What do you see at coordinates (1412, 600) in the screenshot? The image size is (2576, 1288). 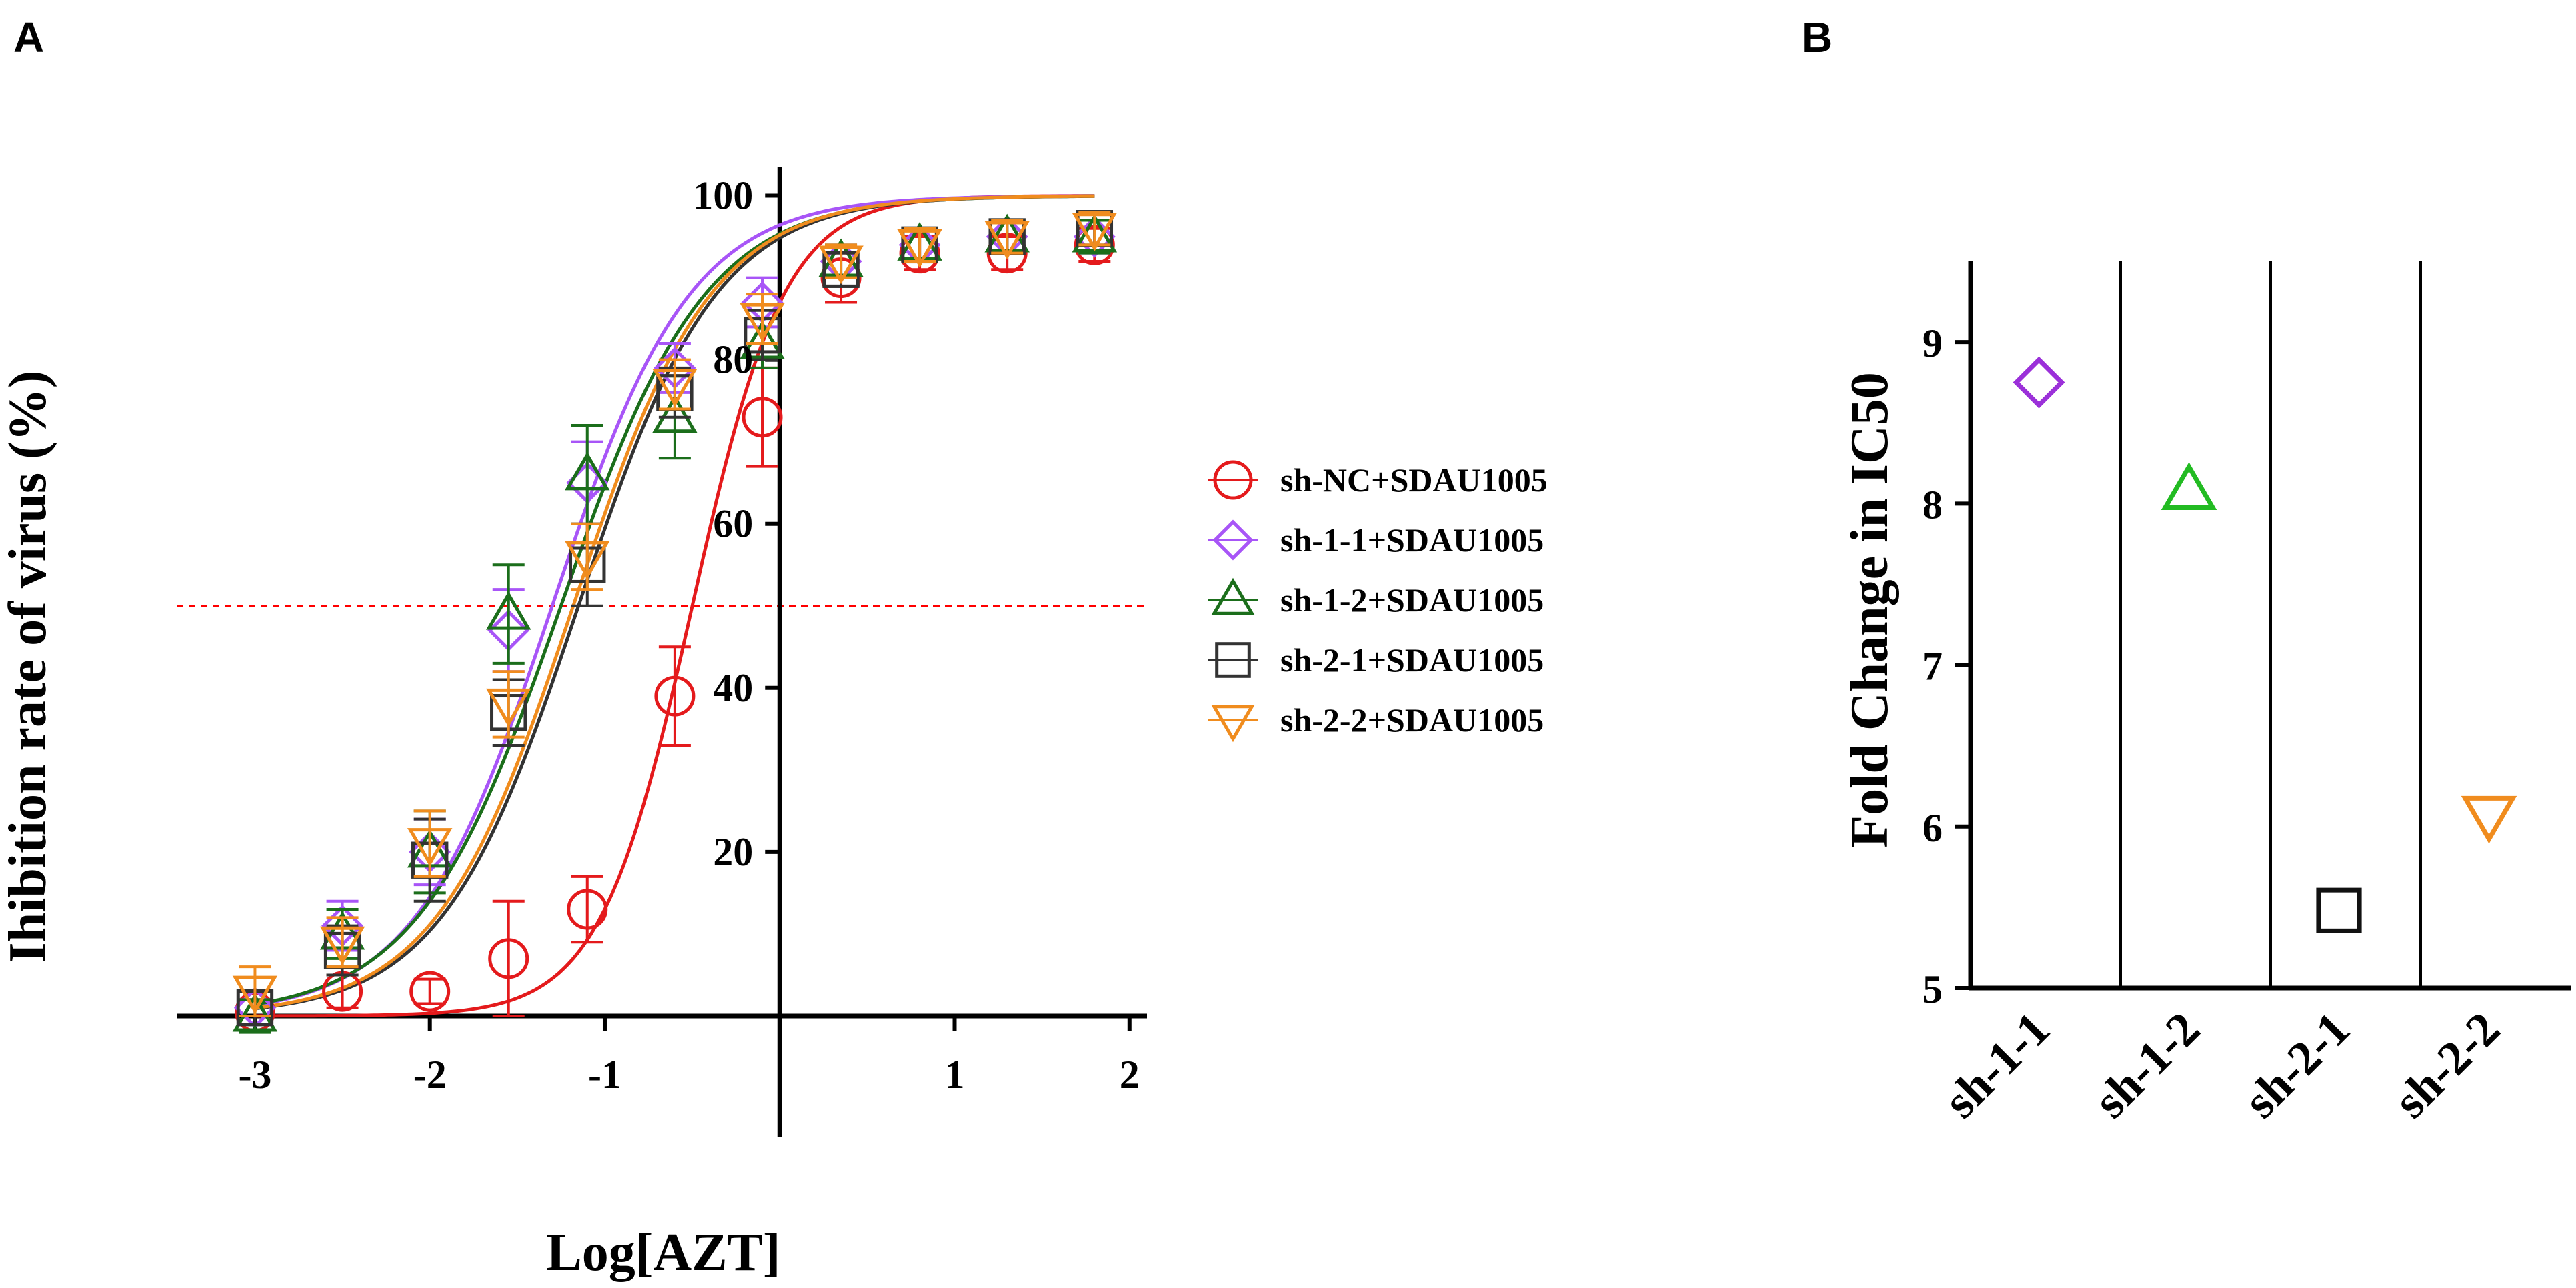 I see `legend-label: sh-1-2+SDAU1005` at bounding box center [1412, 600].